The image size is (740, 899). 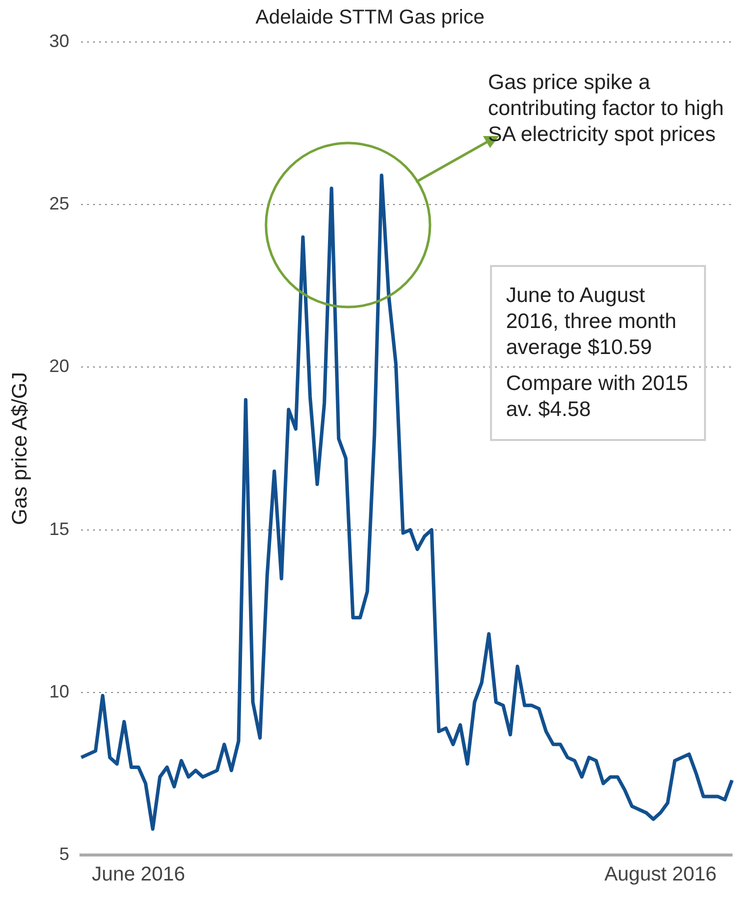 What do you see at coordinates (598, 397) in the screenshot?
I see `annotation: Compare with 2015 av. $4.58` at bounding box center [598, 397].